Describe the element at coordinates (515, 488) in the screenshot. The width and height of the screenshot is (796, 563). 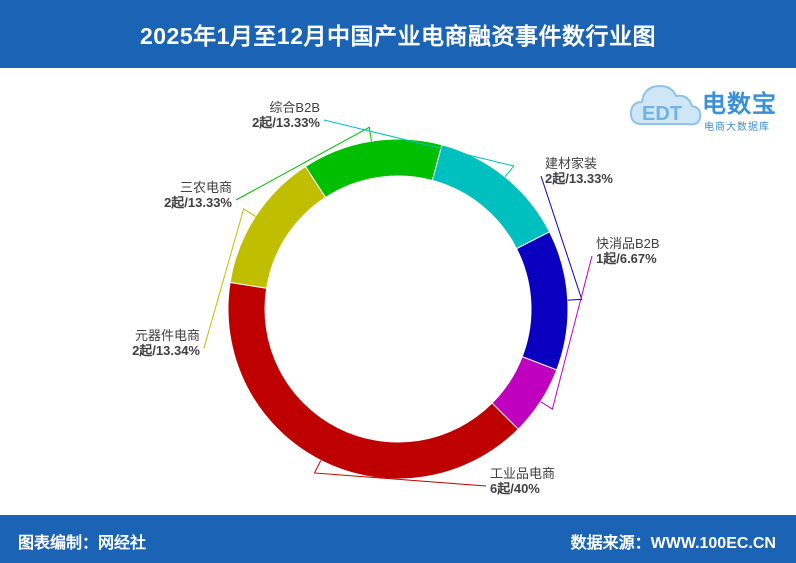
I see `slice-value-label: 6起/40%` at that location.